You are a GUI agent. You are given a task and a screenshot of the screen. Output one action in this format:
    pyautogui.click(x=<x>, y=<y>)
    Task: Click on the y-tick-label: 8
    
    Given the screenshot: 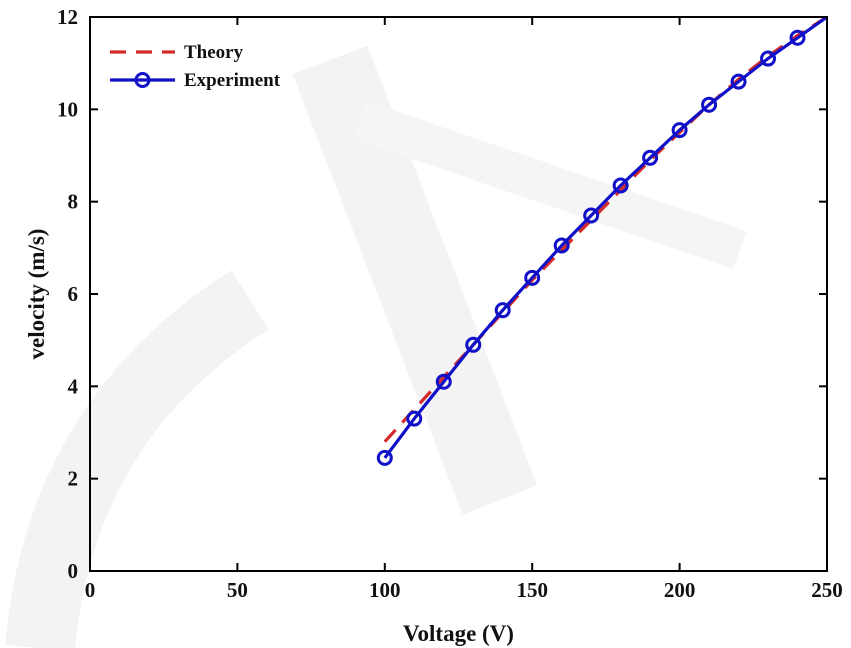 What is the action you would take?
    pyautogui.click(x=73, y=202)
    